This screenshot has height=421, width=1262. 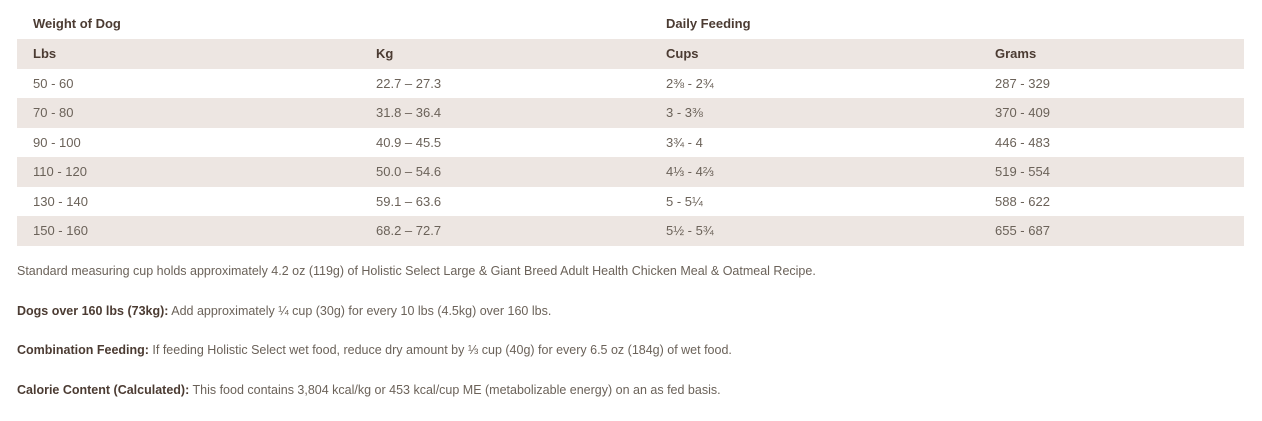 What do you see at coordinates (708, 23) in the screenshot?
I see `feeding-group-label: Daily Feeding` at bounding box center [708, 23].